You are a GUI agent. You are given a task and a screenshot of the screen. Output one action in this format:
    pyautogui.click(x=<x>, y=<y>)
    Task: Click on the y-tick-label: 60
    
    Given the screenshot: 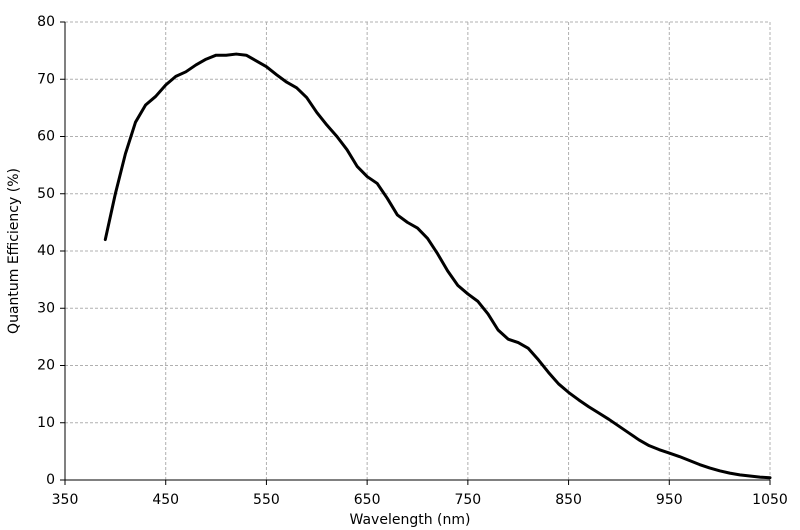 What is the action you would take?
    pyautogui.click(x=46, y=137)
    